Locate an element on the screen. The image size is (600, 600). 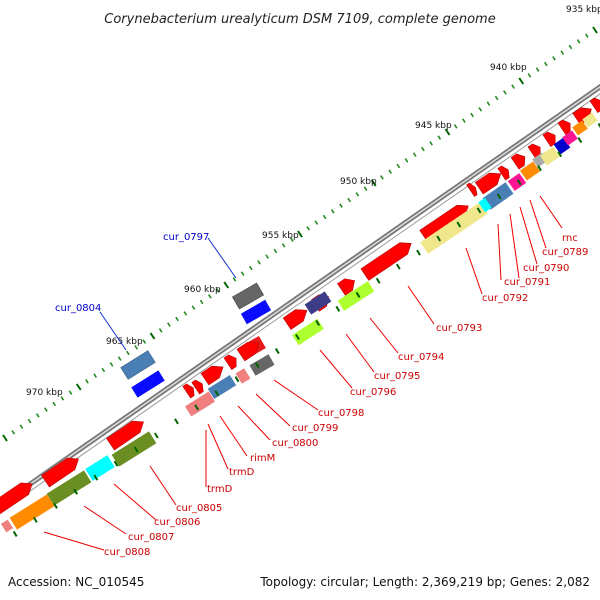
gene-label: cur_0795 is located at coordinates (397, 376).